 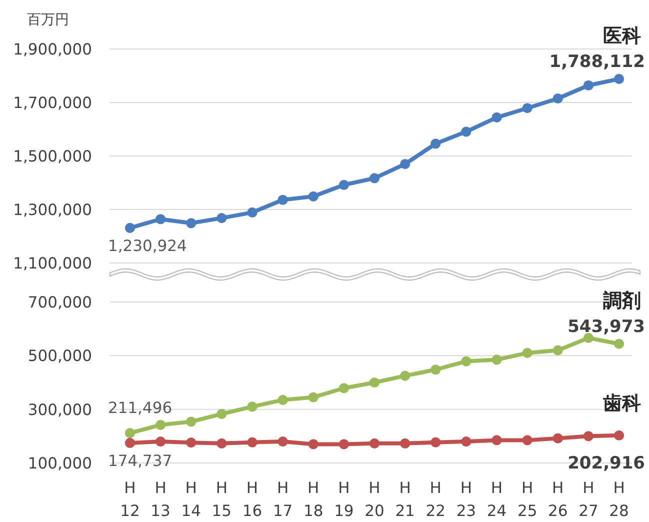 What do you see at coordinates (558, 499) in the screenshot?
I see `x-tick-label: H 26` at bounding box center [558, 499].